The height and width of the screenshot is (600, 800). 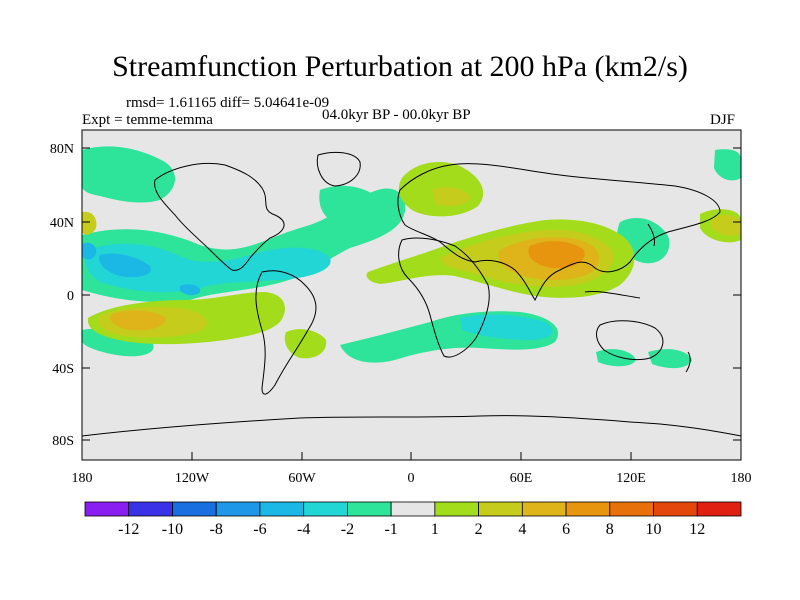 What do you see at coordinates (125, 265) in the screenshot?
I see `contour-pacific-blue` at bounding box center [125, 265].